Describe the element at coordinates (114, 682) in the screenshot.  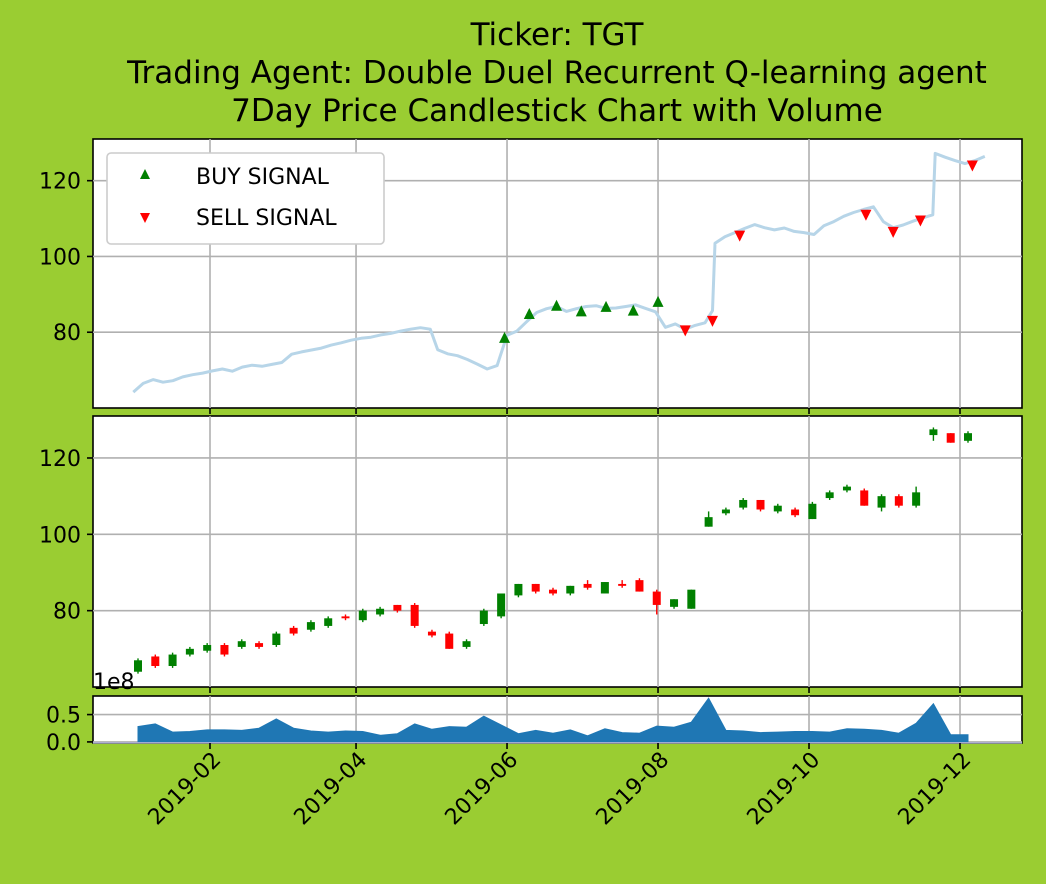
I see `volume-offset-label: 1e8` at that location.